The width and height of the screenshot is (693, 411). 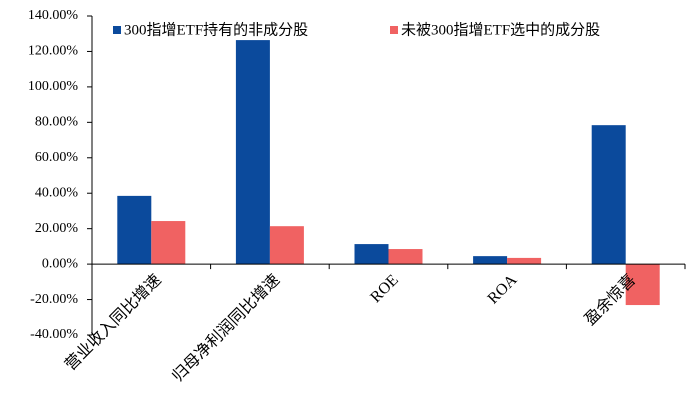 I want to click on y-tick-label: 120.00%, so click(x=53, y=51).